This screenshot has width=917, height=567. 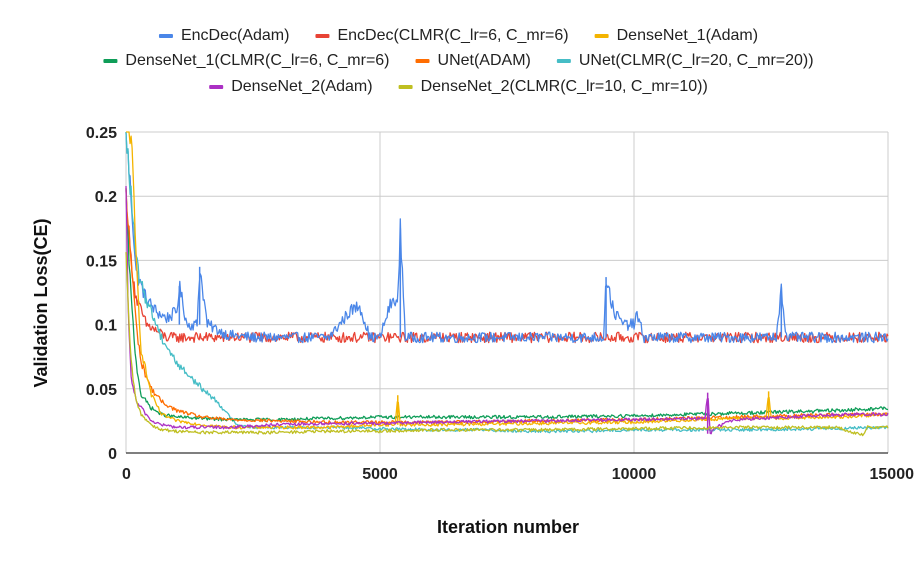 What do you see at coordinates (687, 35) in the screenshot?
I see `legend-label-densenet-1-adam: DenseNet_1(Adam)` at bounding box center [687, 35].